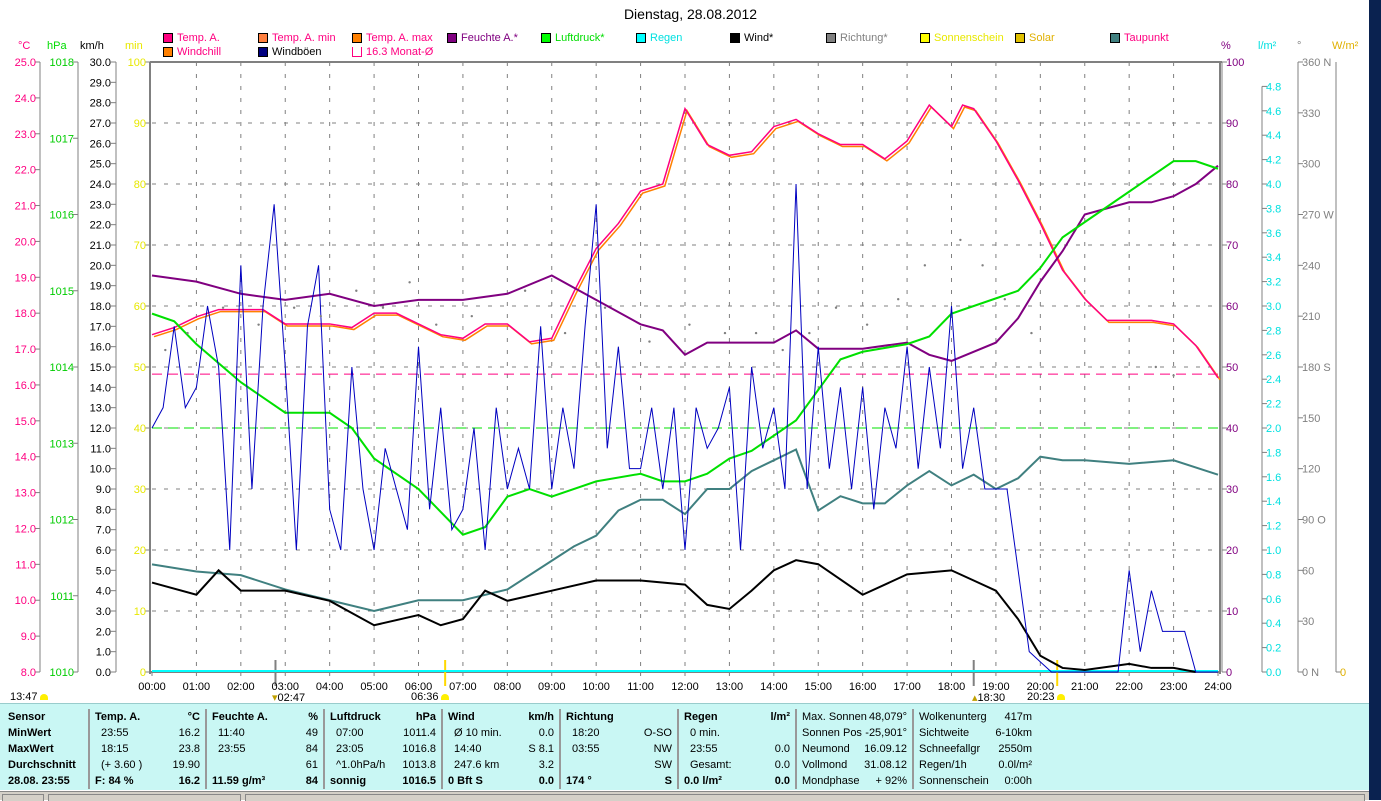 The height and width of the screenshot is (801, 1381). I want to click on axis-label-temp: 18.0, so click(25, 314).